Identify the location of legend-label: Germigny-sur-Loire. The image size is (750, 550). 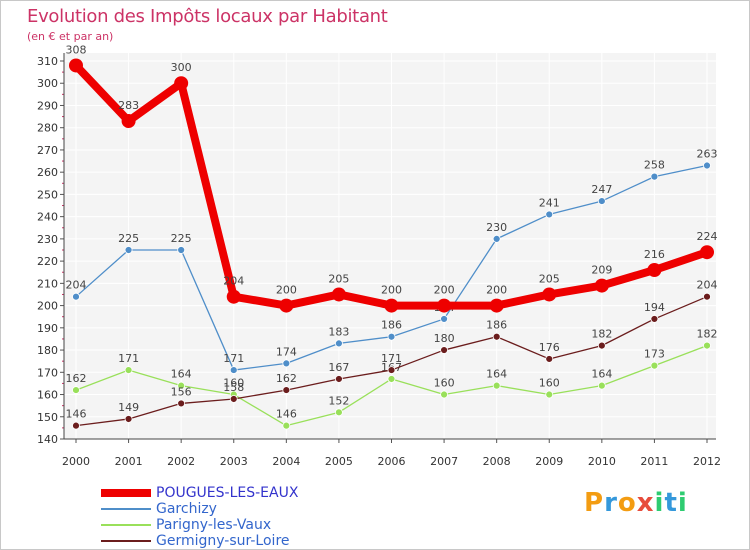
(223, 541).